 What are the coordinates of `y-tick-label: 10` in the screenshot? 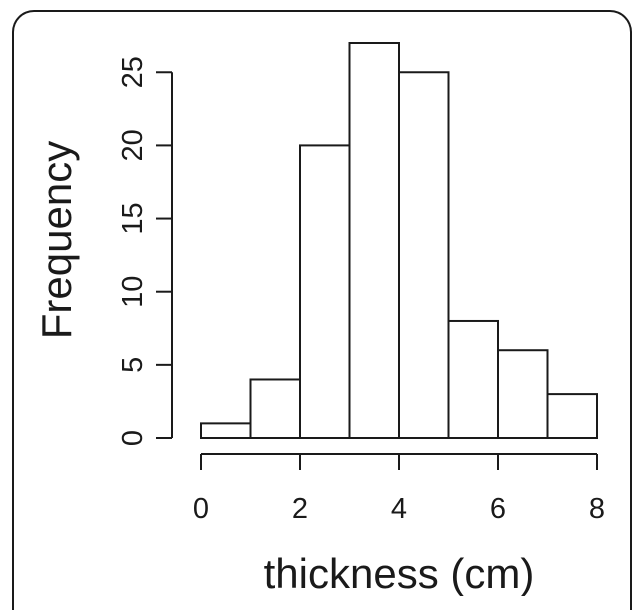 It's located at (133, 292).